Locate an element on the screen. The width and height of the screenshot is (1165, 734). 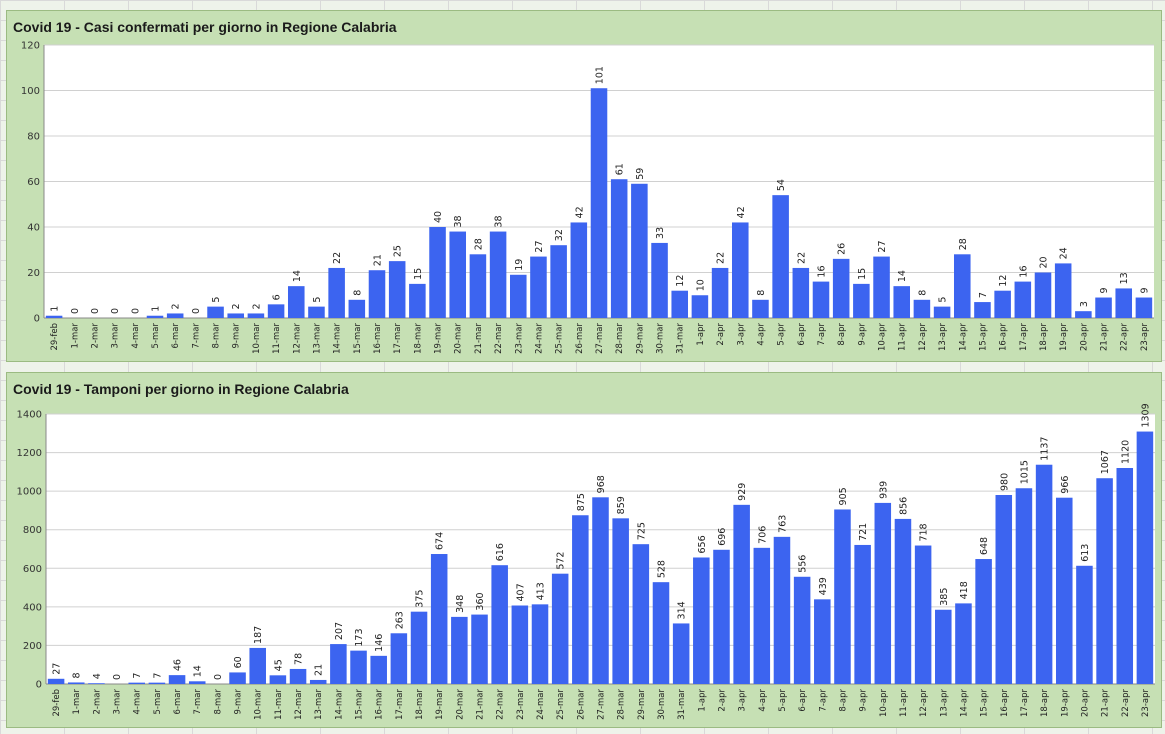
bar-casi-28-mar is located at coordinates (619, 248).